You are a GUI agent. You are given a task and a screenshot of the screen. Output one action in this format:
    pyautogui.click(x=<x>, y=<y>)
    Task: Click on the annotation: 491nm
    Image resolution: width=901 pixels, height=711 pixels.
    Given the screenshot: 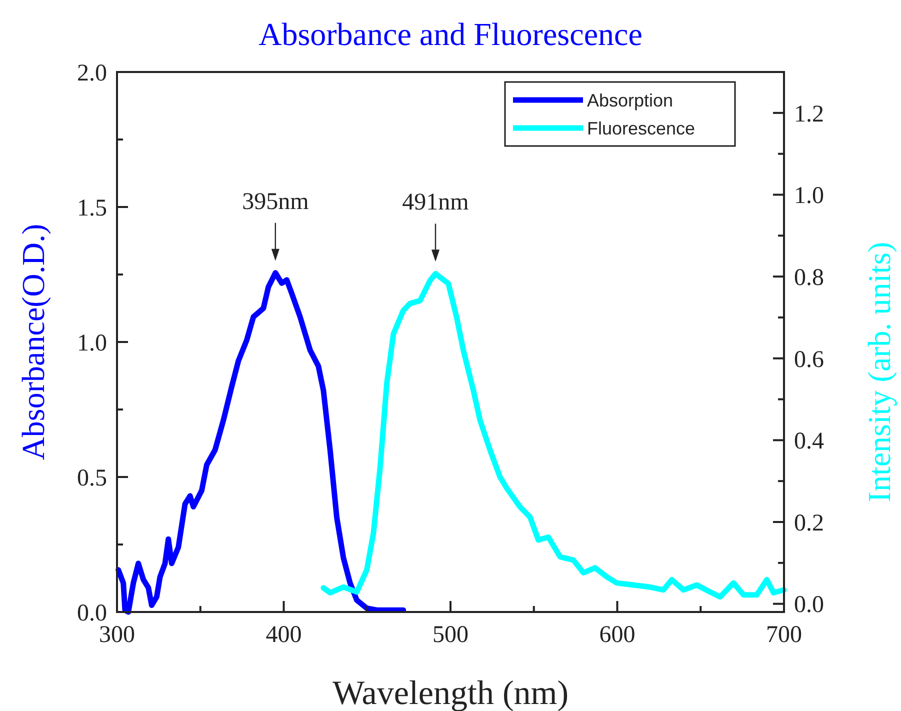 What is the action you would take?
    pyautogui.click(x=436, y=203)
    